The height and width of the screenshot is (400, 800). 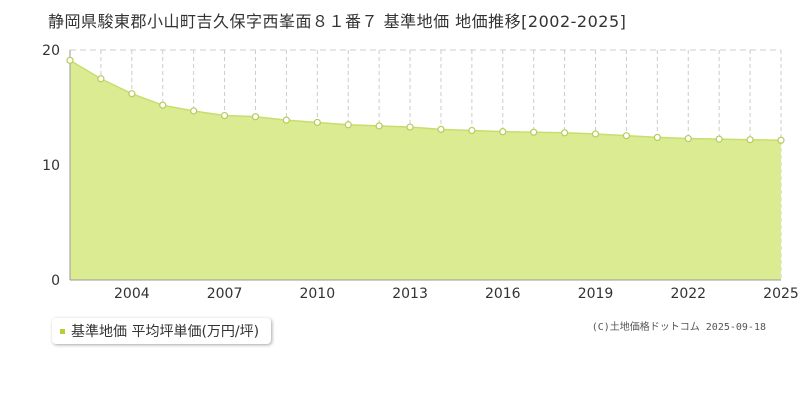 What do you see at coordinates (225, 293) in the screenshot?
I see `x-tick-label: 2007` at bounding box center [225, 293].